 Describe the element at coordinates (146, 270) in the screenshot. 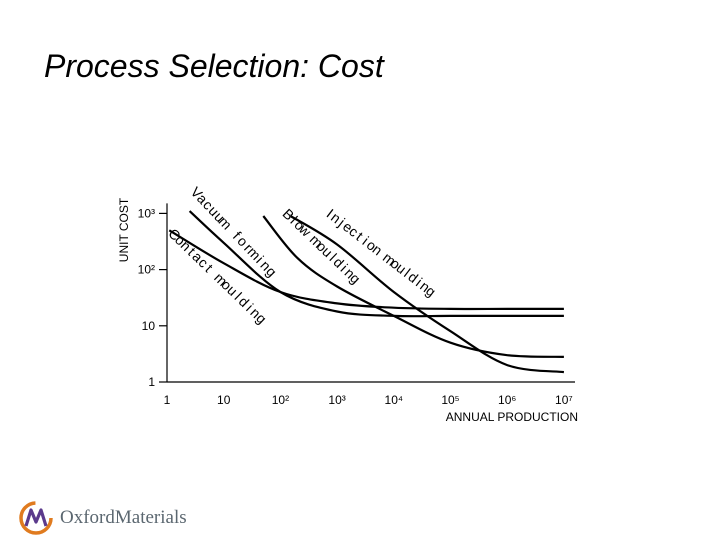

I see `y-tick-label: 10²` at that location.